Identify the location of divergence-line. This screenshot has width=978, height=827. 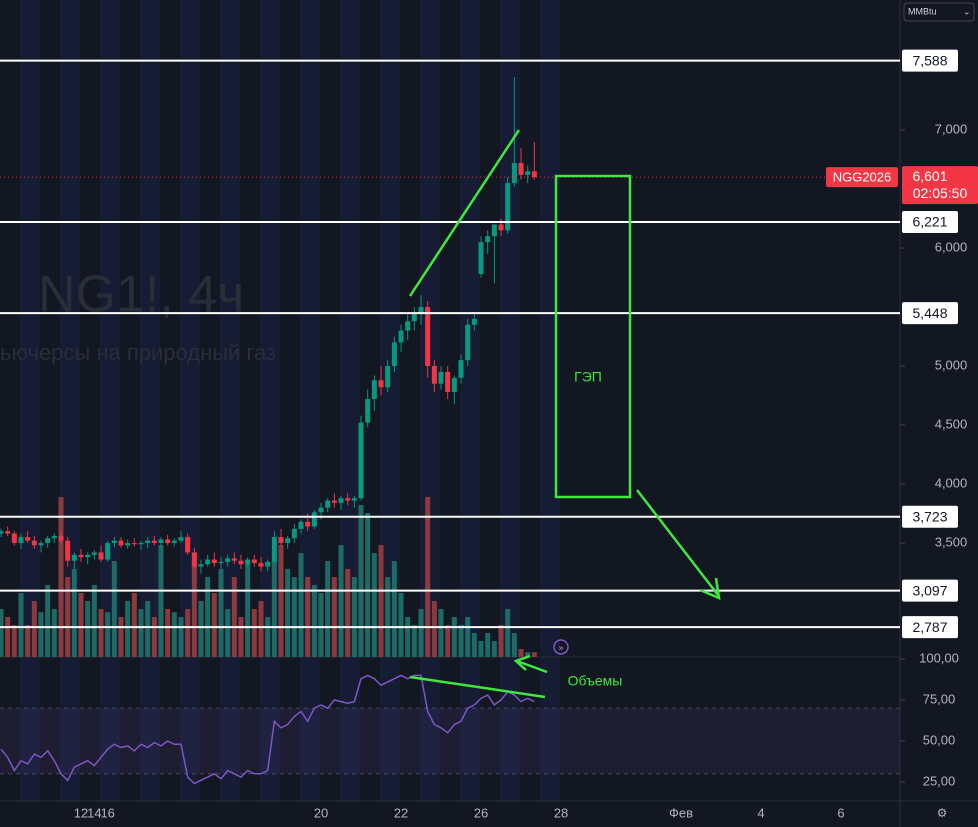
(477, 687).